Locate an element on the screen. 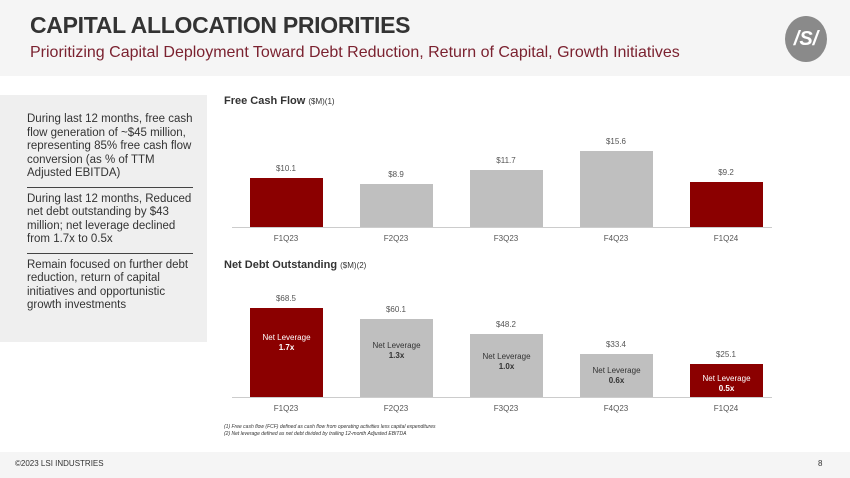 The width and height of the screenshot is (850, 478). net-leverage-label: Net Leverage 0.6x is located at coordinates (616, 375).